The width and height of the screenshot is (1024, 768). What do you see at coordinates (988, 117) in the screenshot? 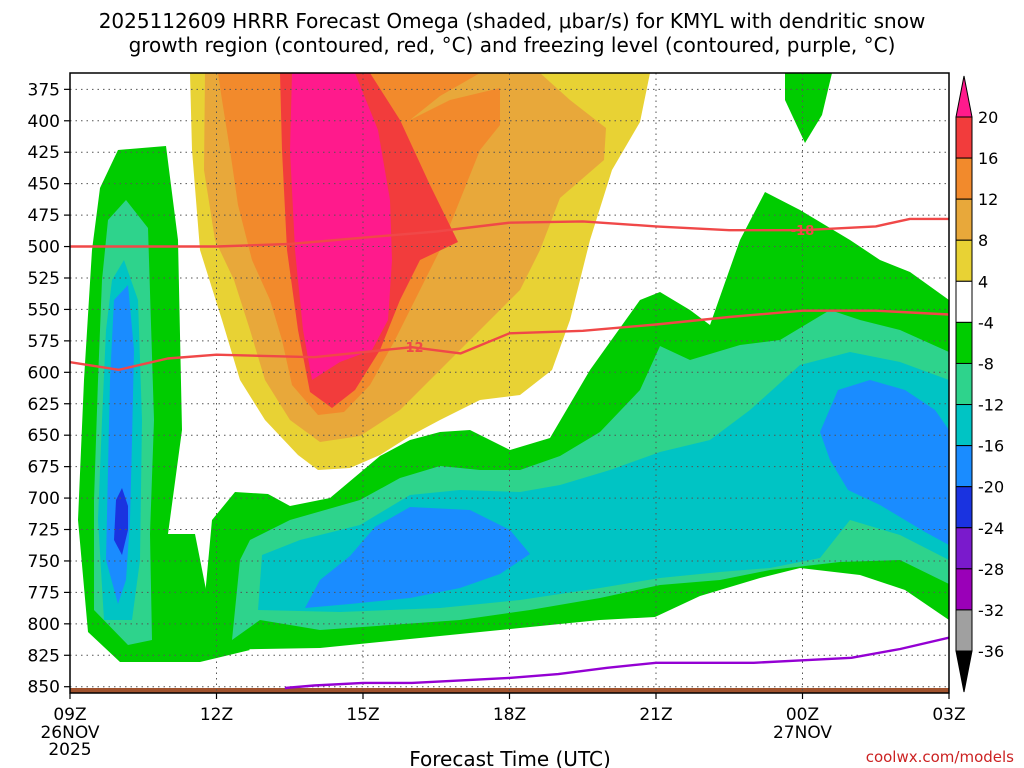
I see `colorbar-label: 20` at bounding box center [988, 117].